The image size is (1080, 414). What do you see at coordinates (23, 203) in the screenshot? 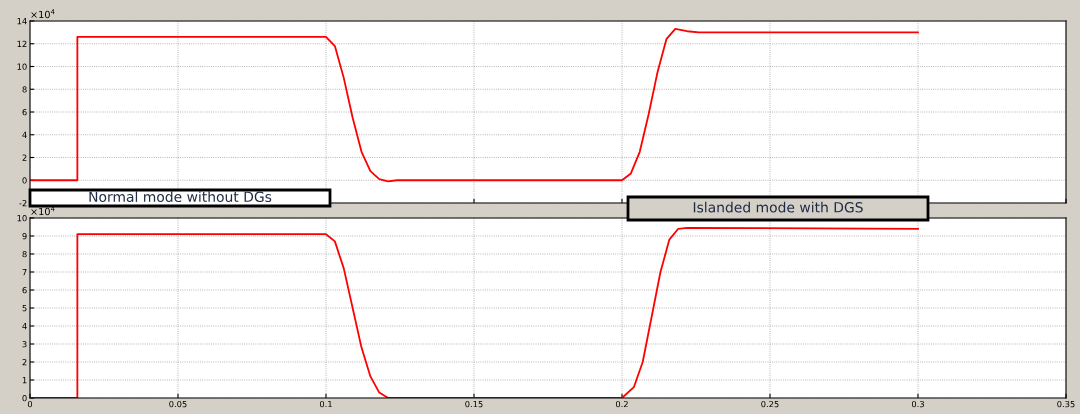
I see `y-tick-label: -2` at bounding box center [23, 203].